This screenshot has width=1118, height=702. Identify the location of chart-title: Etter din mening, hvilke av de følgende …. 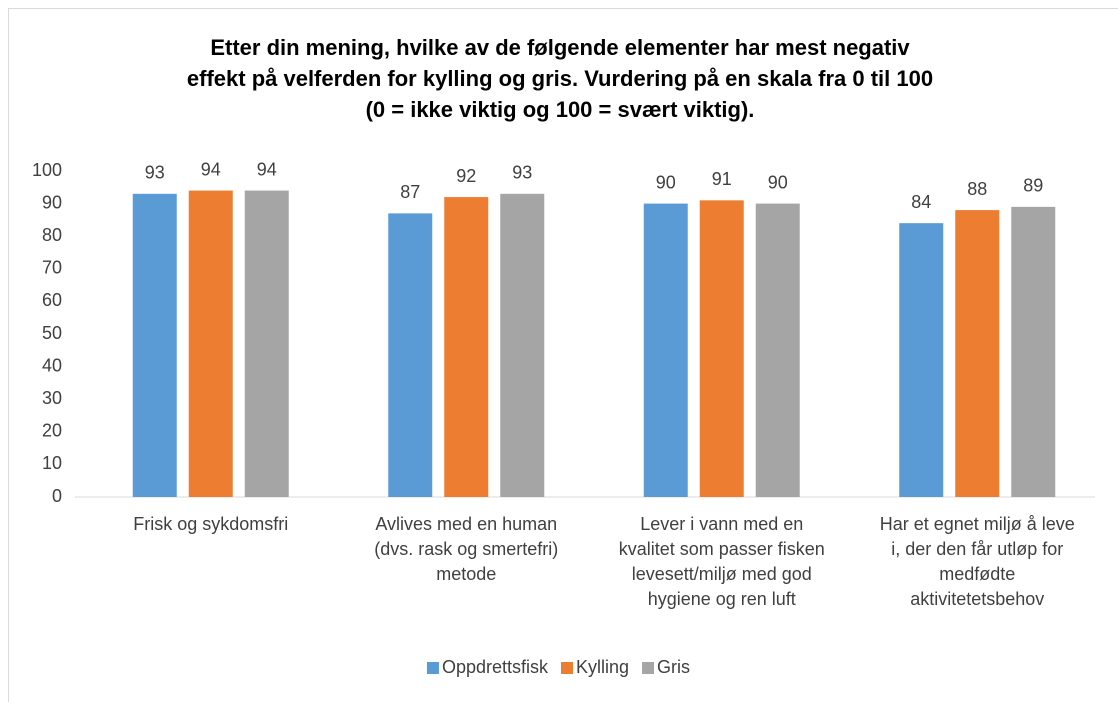
(560, 78).